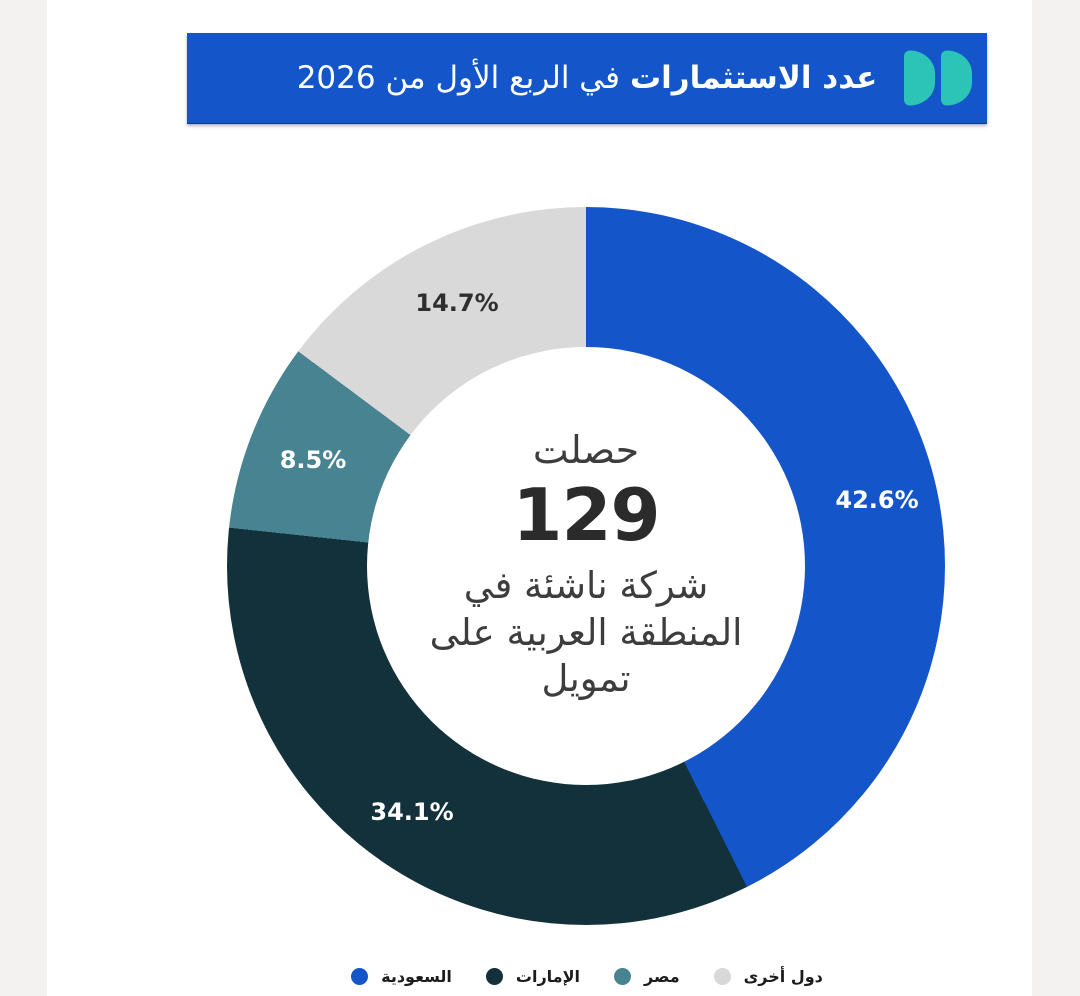 This screenshot has width=1080, height=996. What do you see at coordinates (458, 78) in the screenshot?
I see `chart-title-rest: في الربع الأول من 2026` at bounding box center [458, 78].